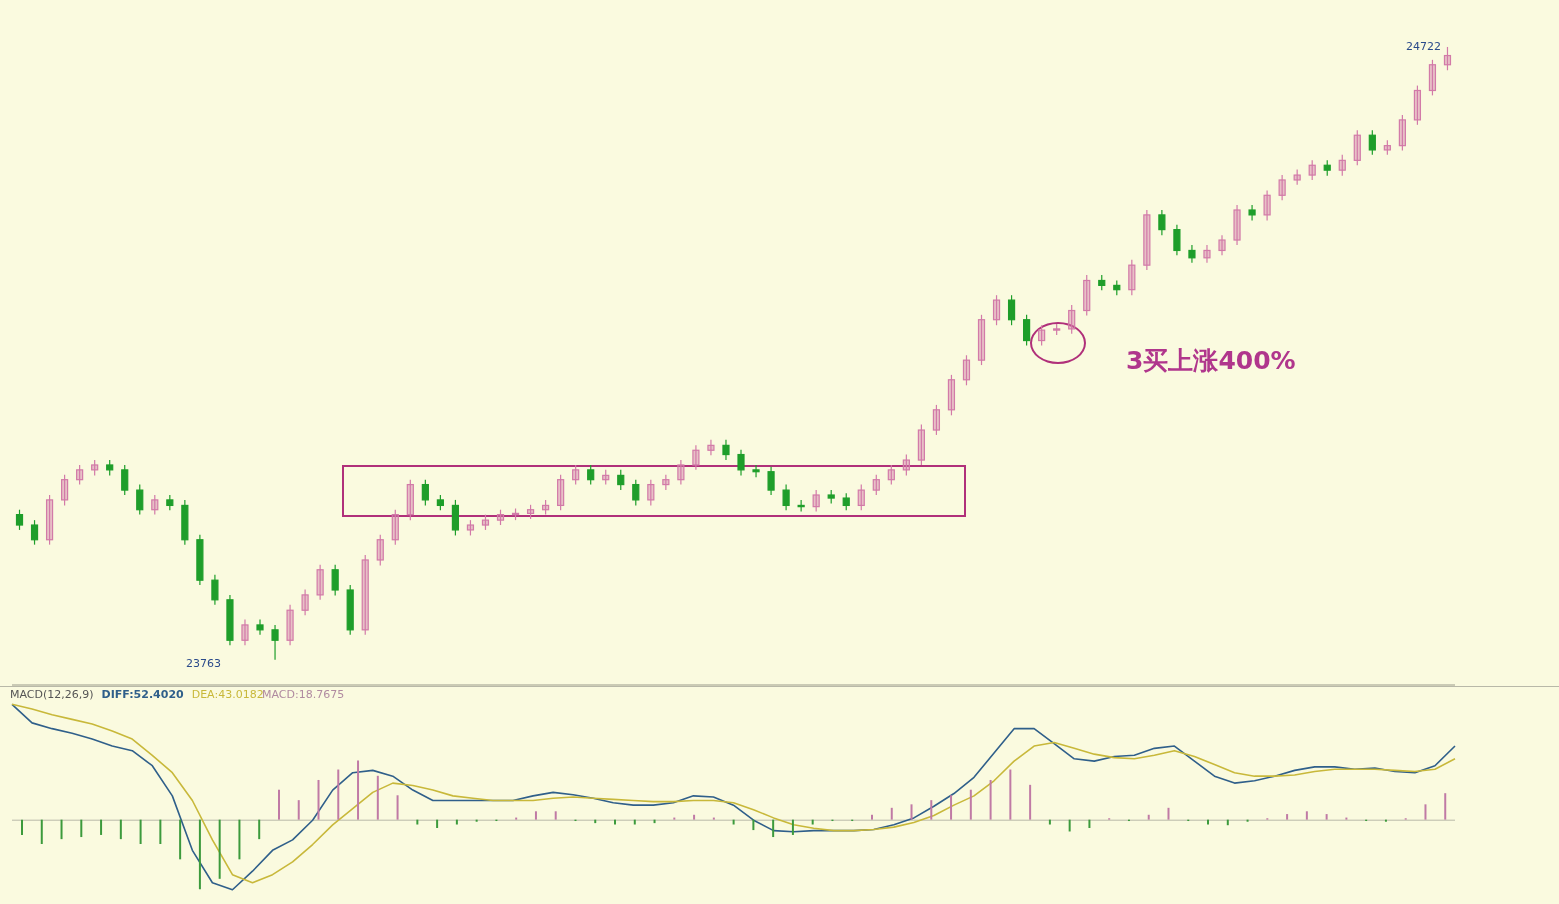 The width and height of the screenshot is (1559, 904). Describe the element at coordinates (227, 694) in the screenshot. I see `text: DEA:43.0182` at that location.